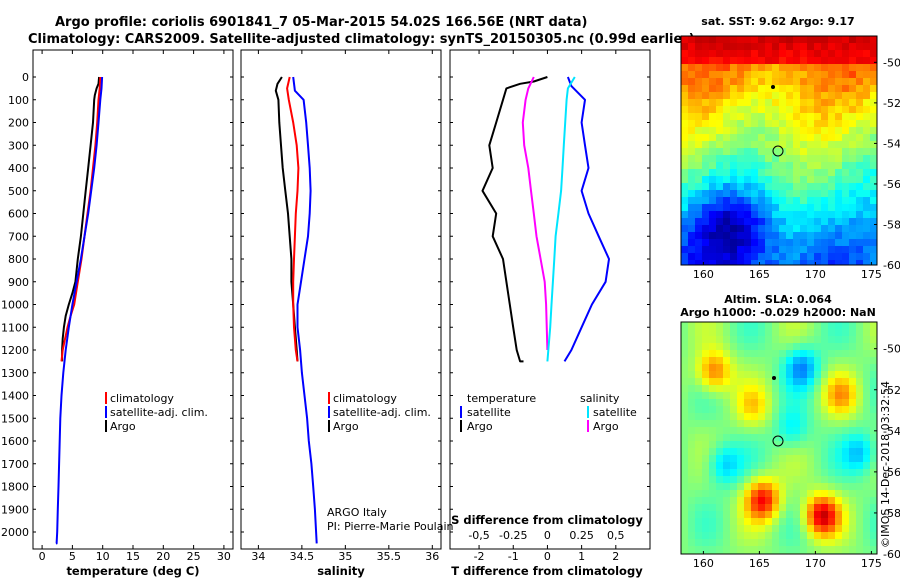  I want to click on series-group, so click(296, 310).